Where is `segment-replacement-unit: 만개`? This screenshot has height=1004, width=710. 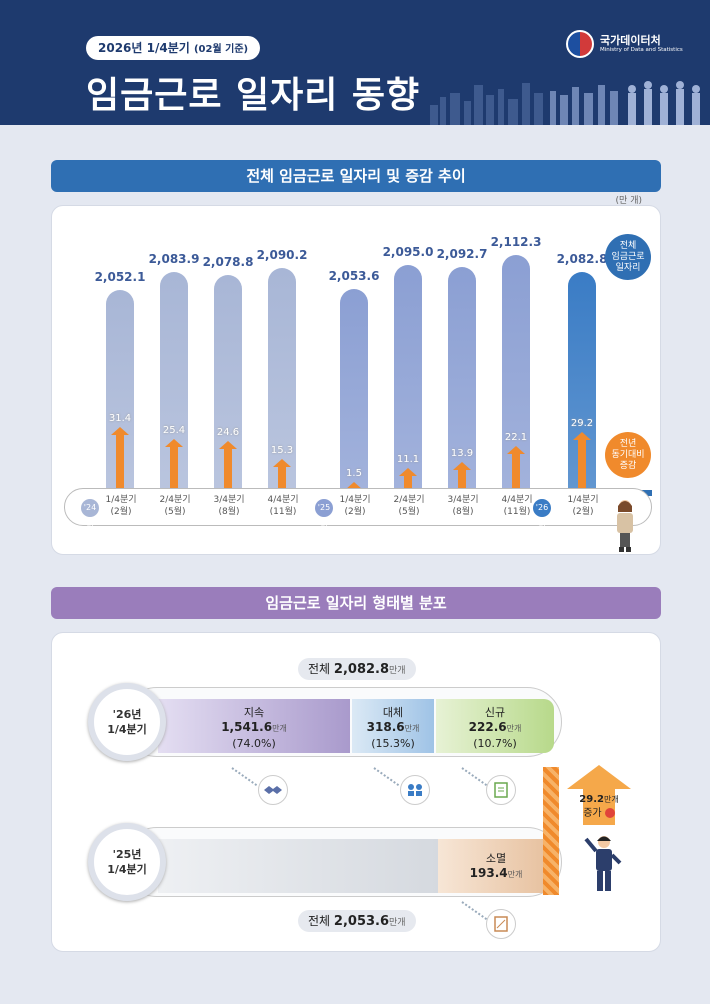 segment-replacement-unit: 만개 is located at coordinates (412, 728).